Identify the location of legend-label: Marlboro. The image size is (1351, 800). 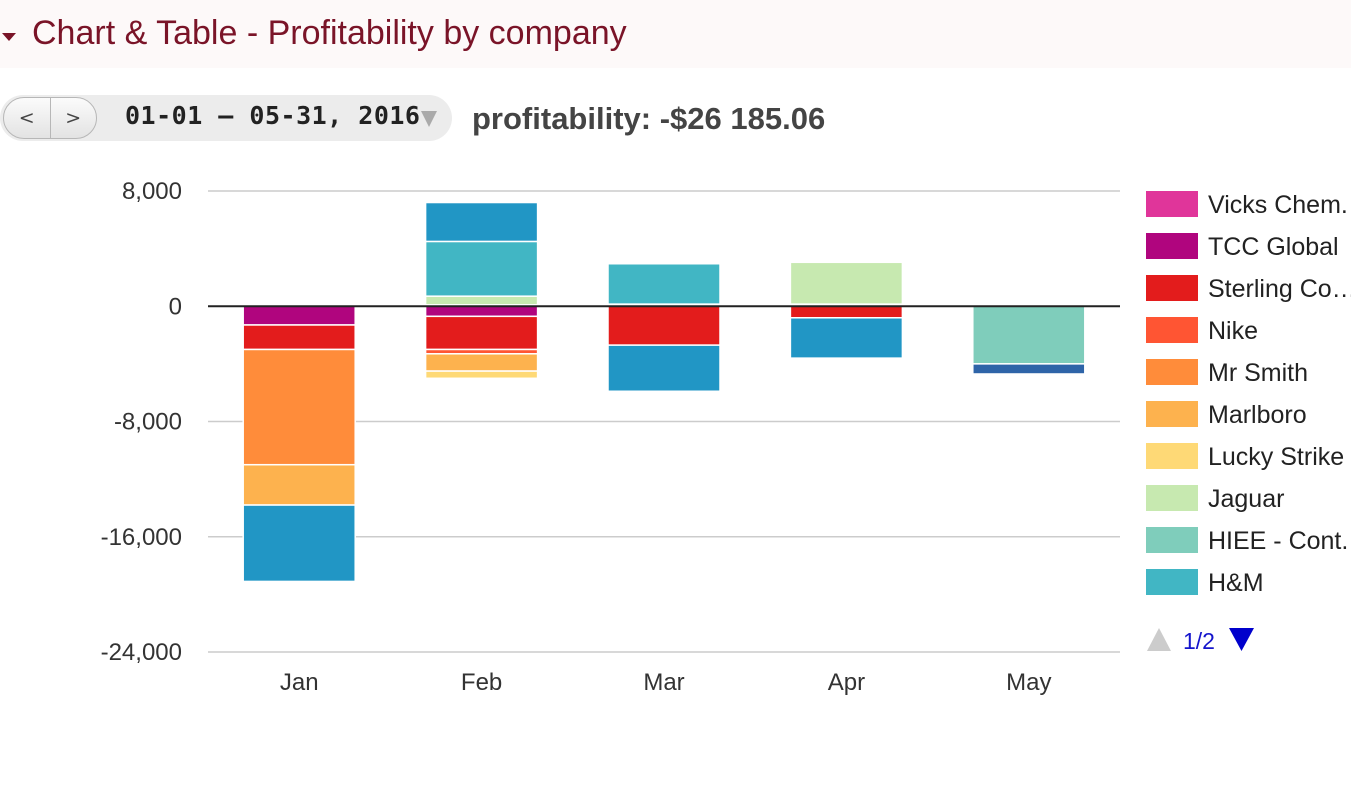
(1257, 415).